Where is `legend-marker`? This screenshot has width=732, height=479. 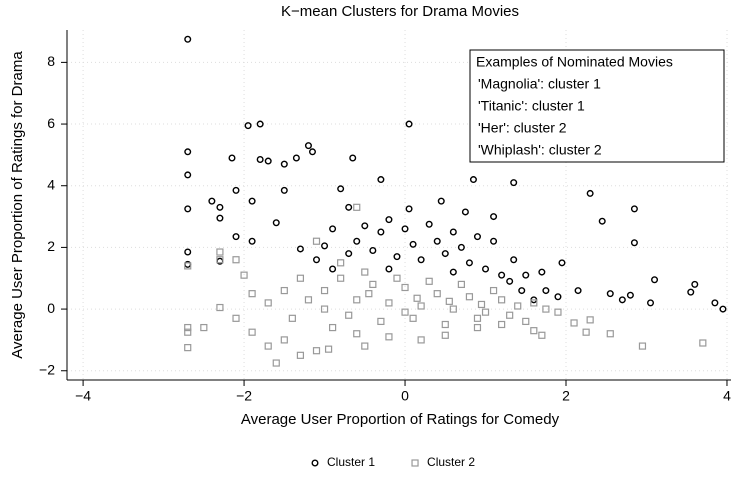
legend-marker is located at coordinates (315, 463).